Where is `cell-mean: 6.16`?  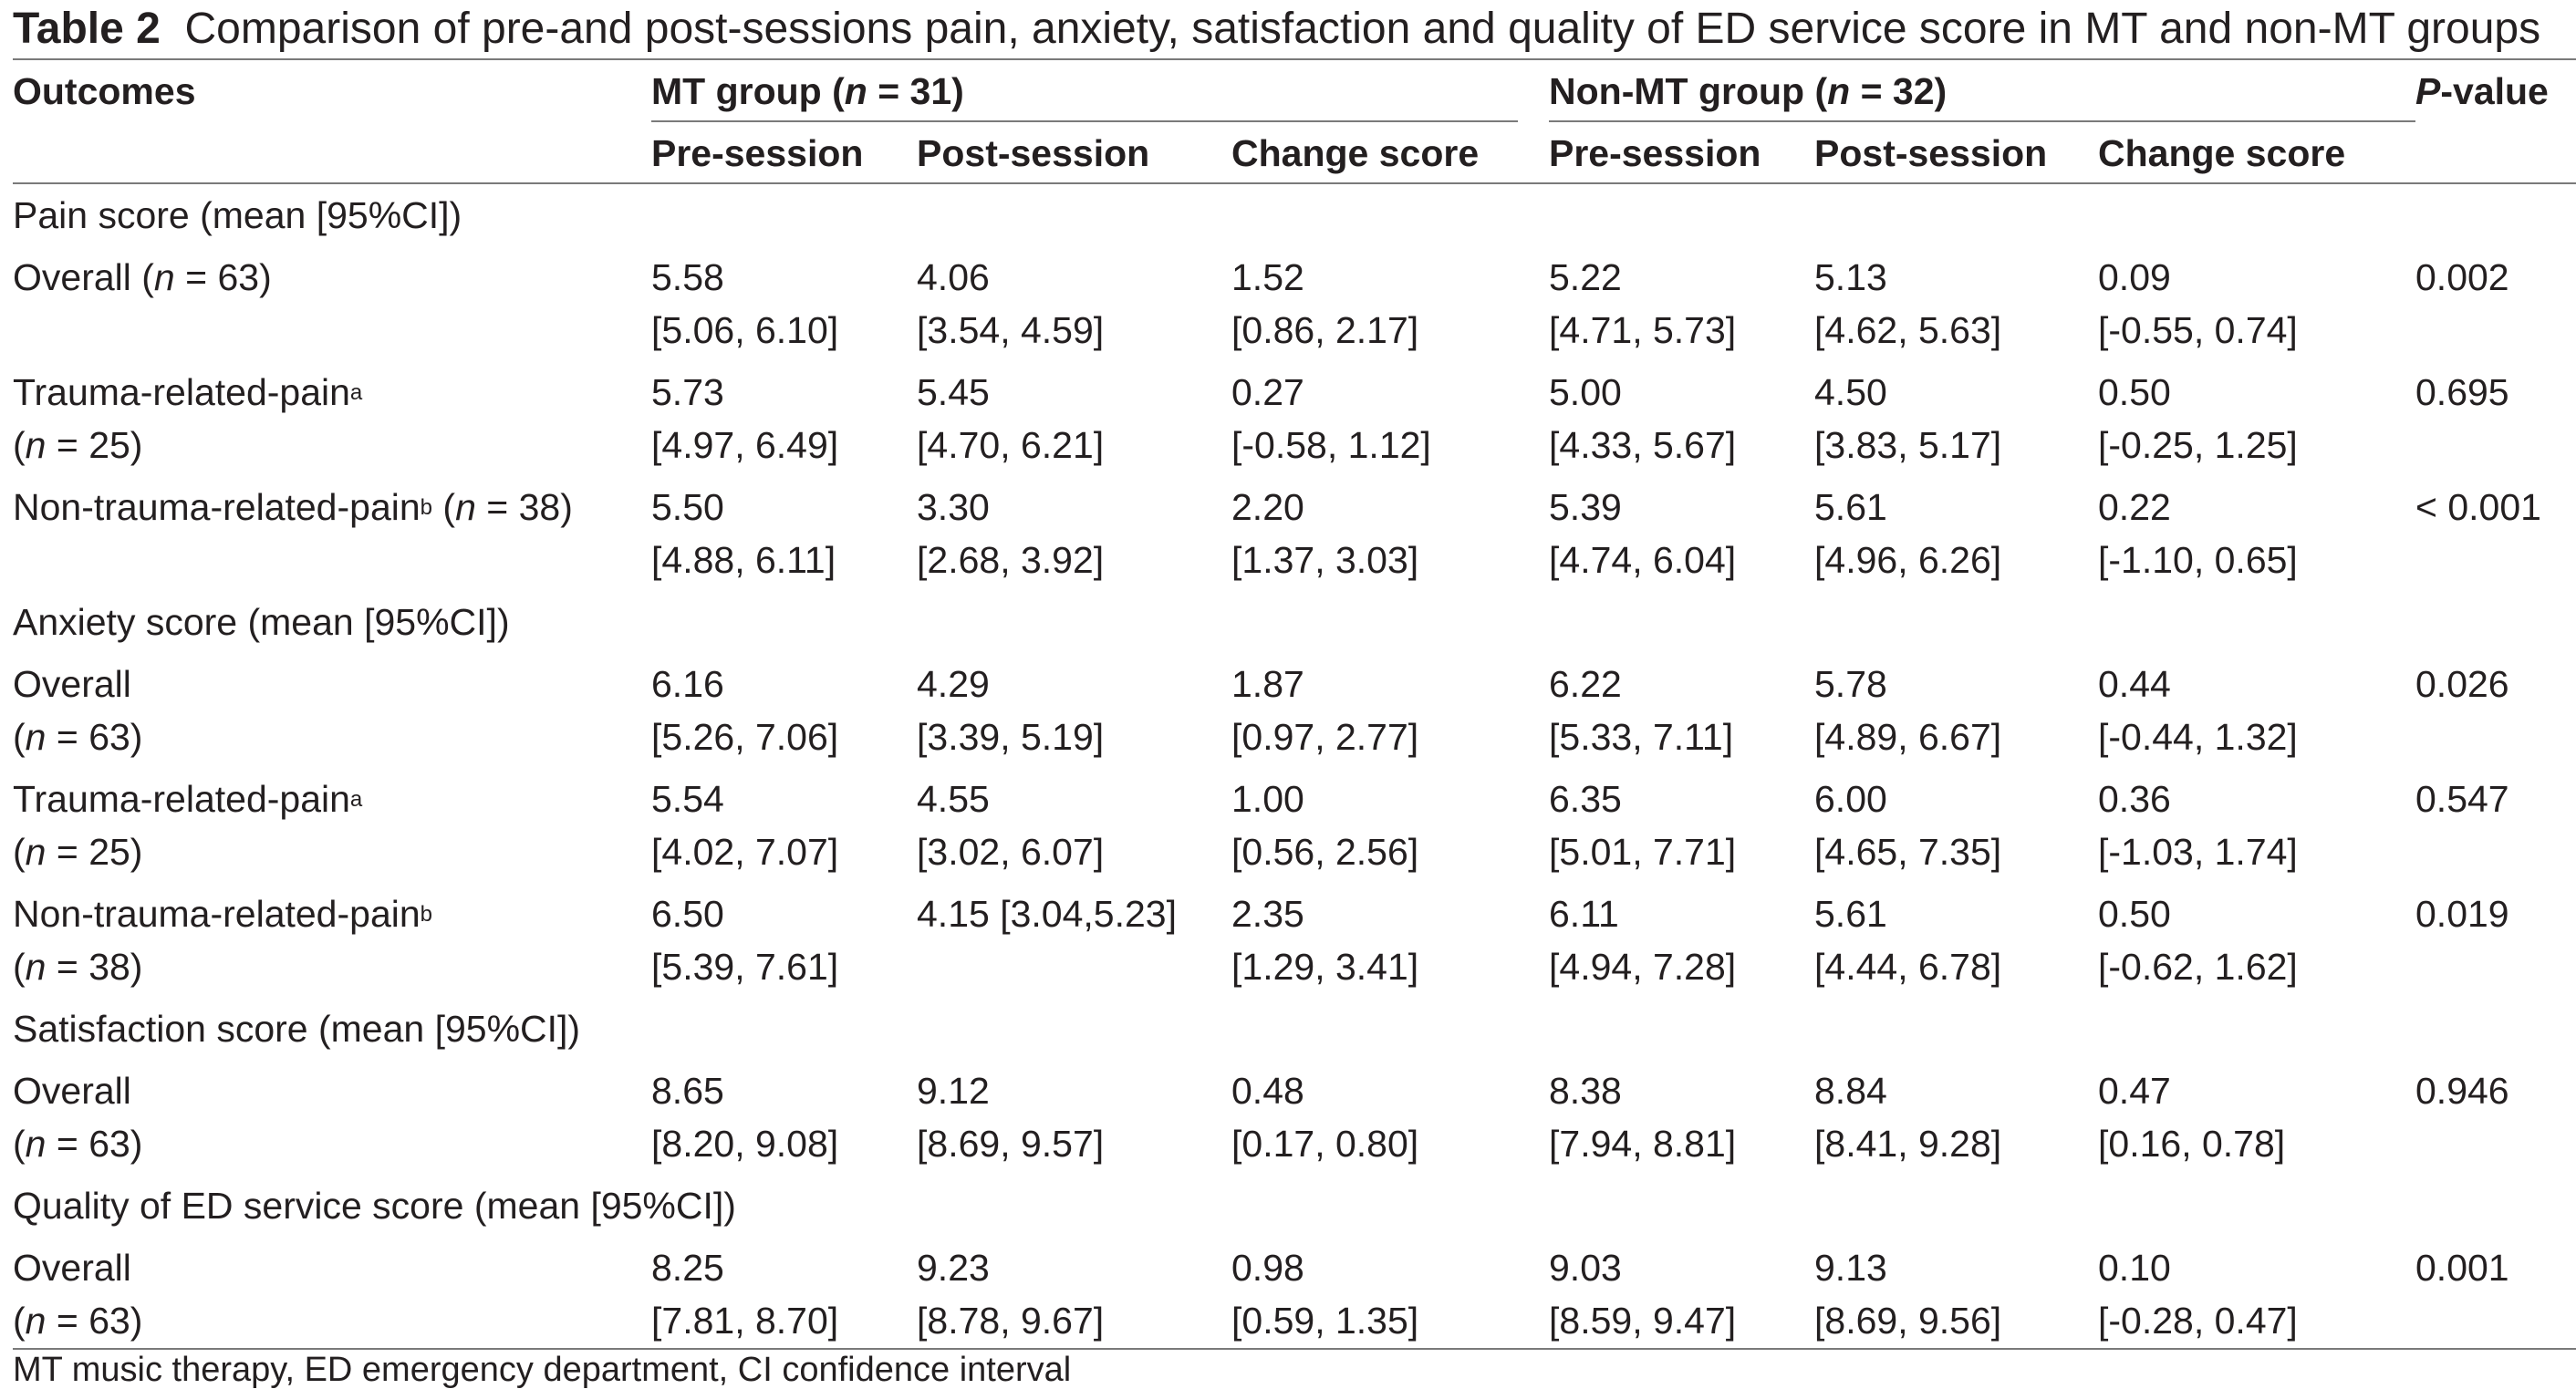 cell-mean: 6.16 is located at coordinates (687, 684).